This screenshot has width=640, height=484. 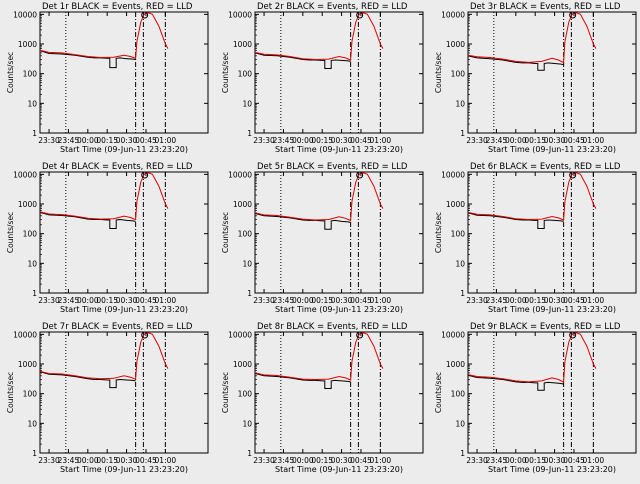 What do you see at coordinates (332, 327) in the screenshot?
I see `panel-title: Det 8r BLACK = Events, RED = LLD` at bounding box center [332, 327].